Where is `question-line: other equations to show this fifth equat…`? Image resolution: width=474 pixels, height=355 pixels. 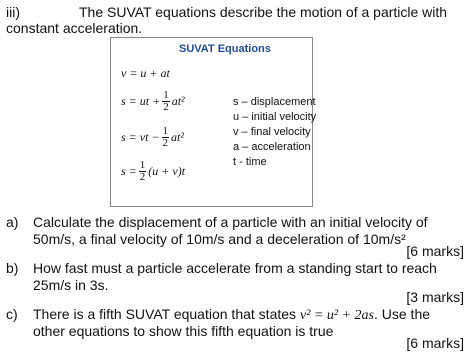 question-line: other equations to show this fifth equat… is located at coordinates (183, 331).